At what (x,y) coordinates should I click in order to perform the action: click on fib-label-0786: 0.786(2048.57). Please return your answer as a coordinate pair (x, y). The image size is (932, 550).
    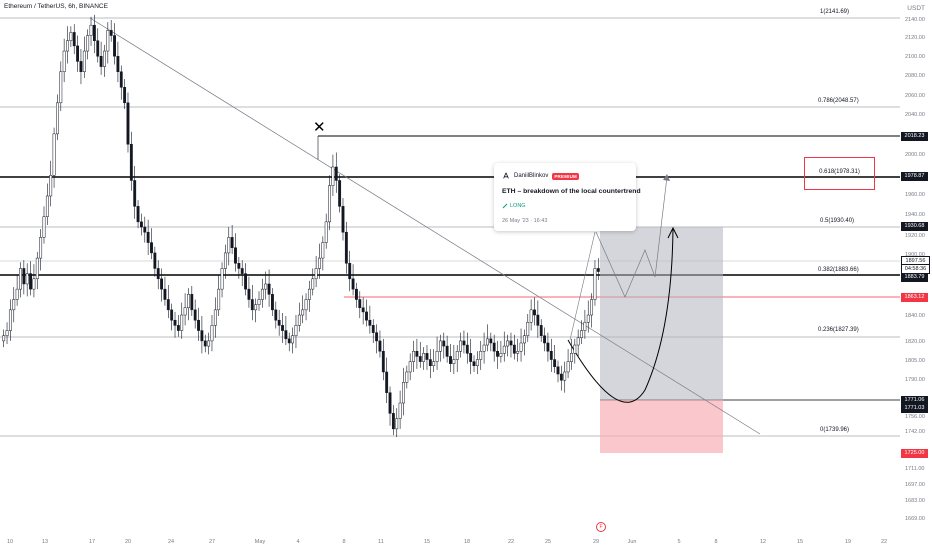
    Looking at the image, I should click on (838, 101).